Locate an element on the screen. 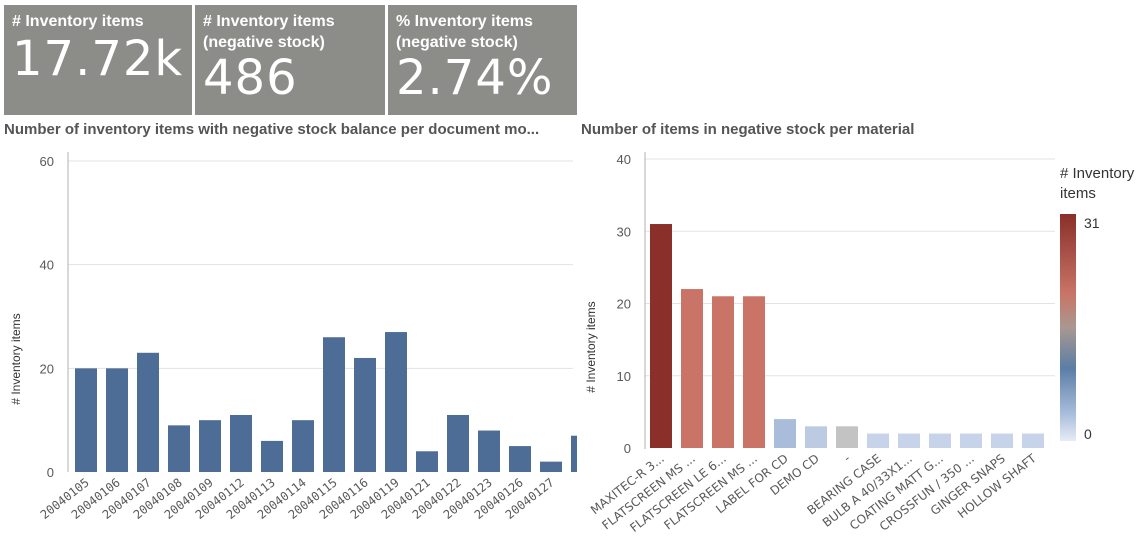  kpi-value: 17.72k is located at coordinates (98, 59).